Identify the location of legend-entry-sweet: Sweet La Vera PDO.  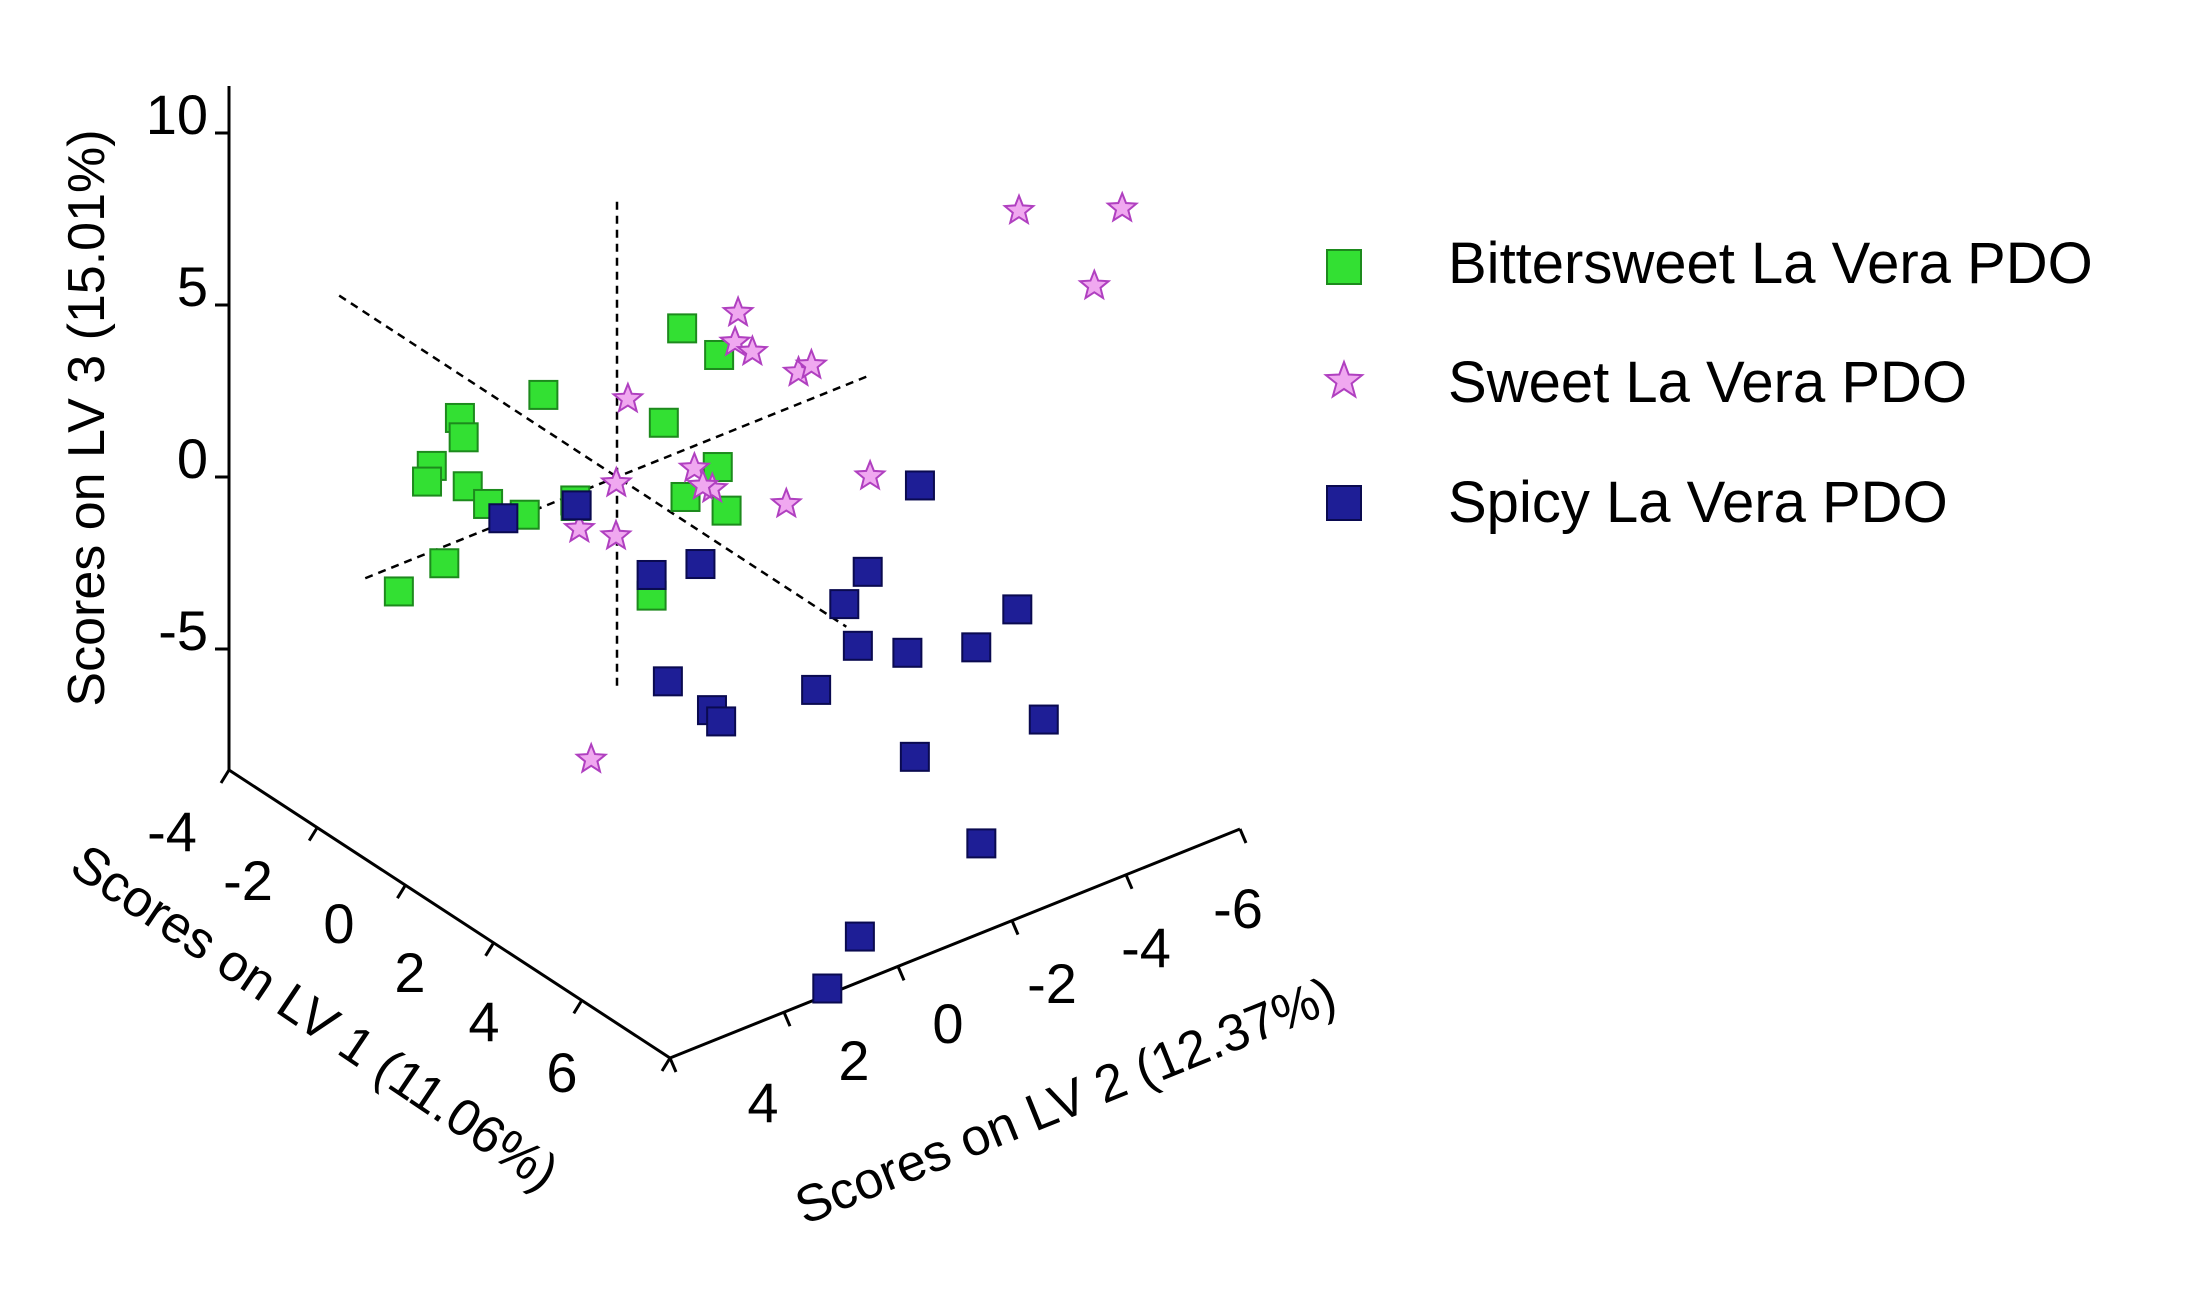
(1645, 382).